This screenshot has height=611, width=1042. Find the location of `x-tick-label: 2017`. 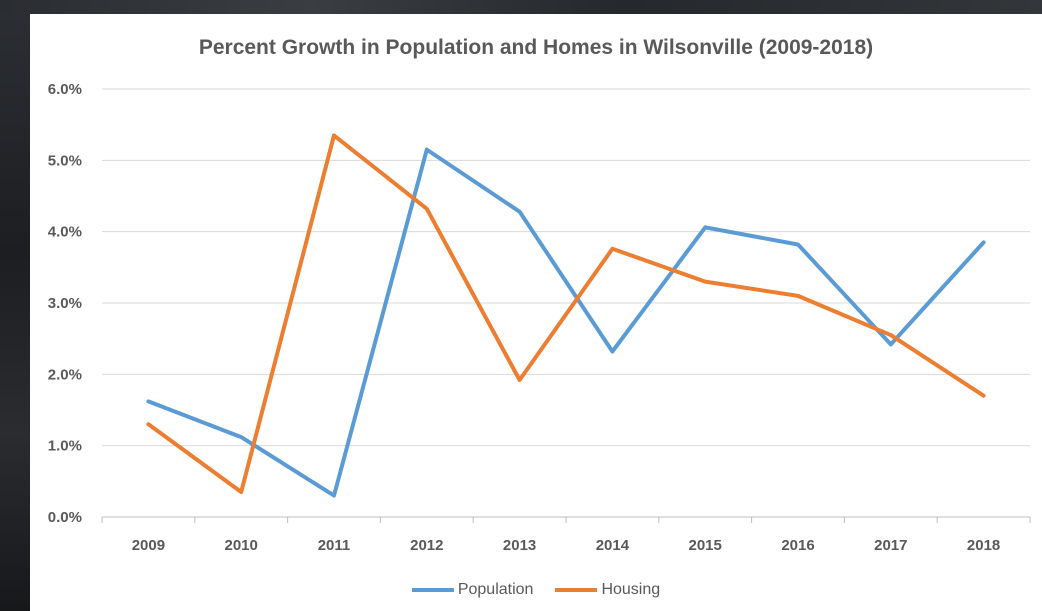

x-tick-label: 2017 is located at coordinates (890, 545).